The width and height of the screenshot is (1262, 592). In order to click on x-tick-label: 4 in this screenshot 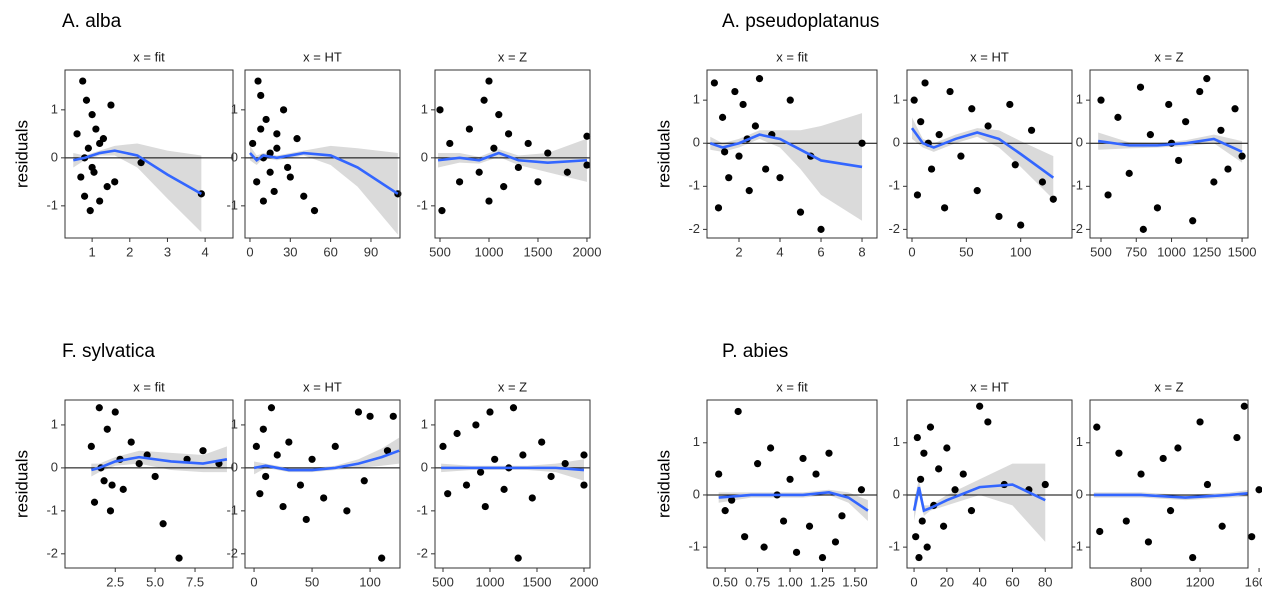, I will do `click(205, 251)`.